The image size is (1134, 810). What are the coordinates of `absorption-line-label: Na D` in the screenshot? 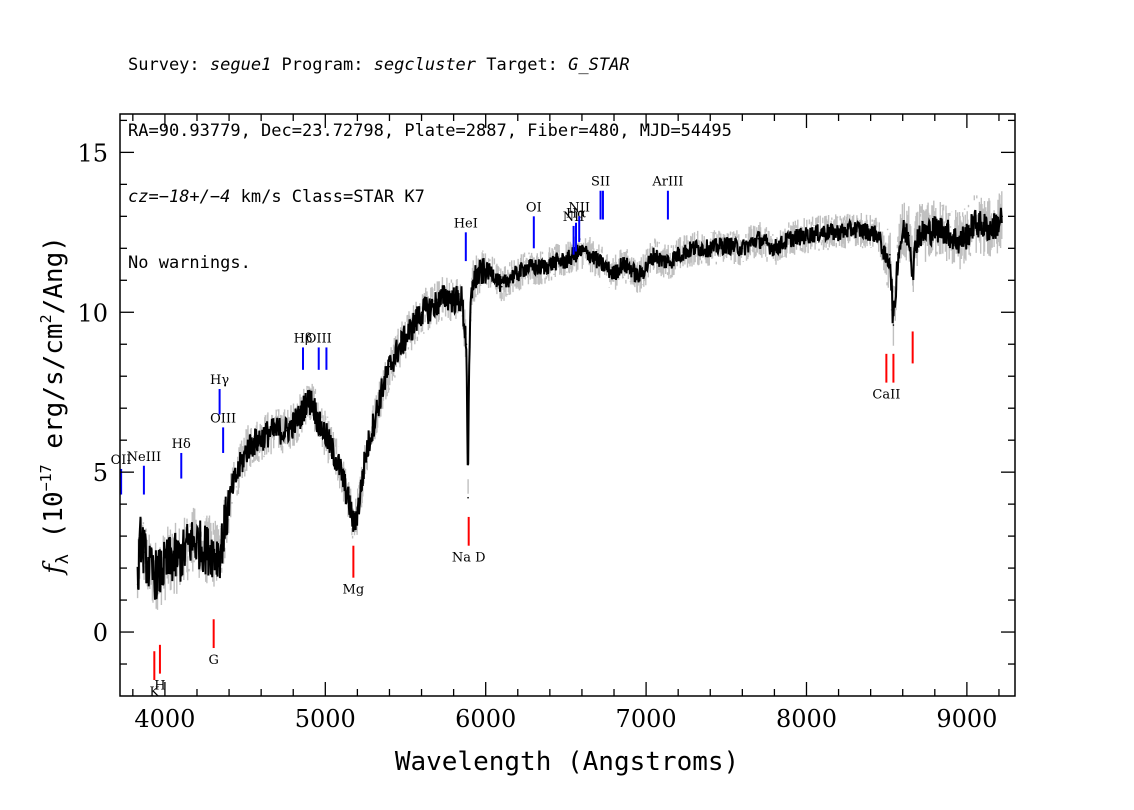 It's located at (469, 558).